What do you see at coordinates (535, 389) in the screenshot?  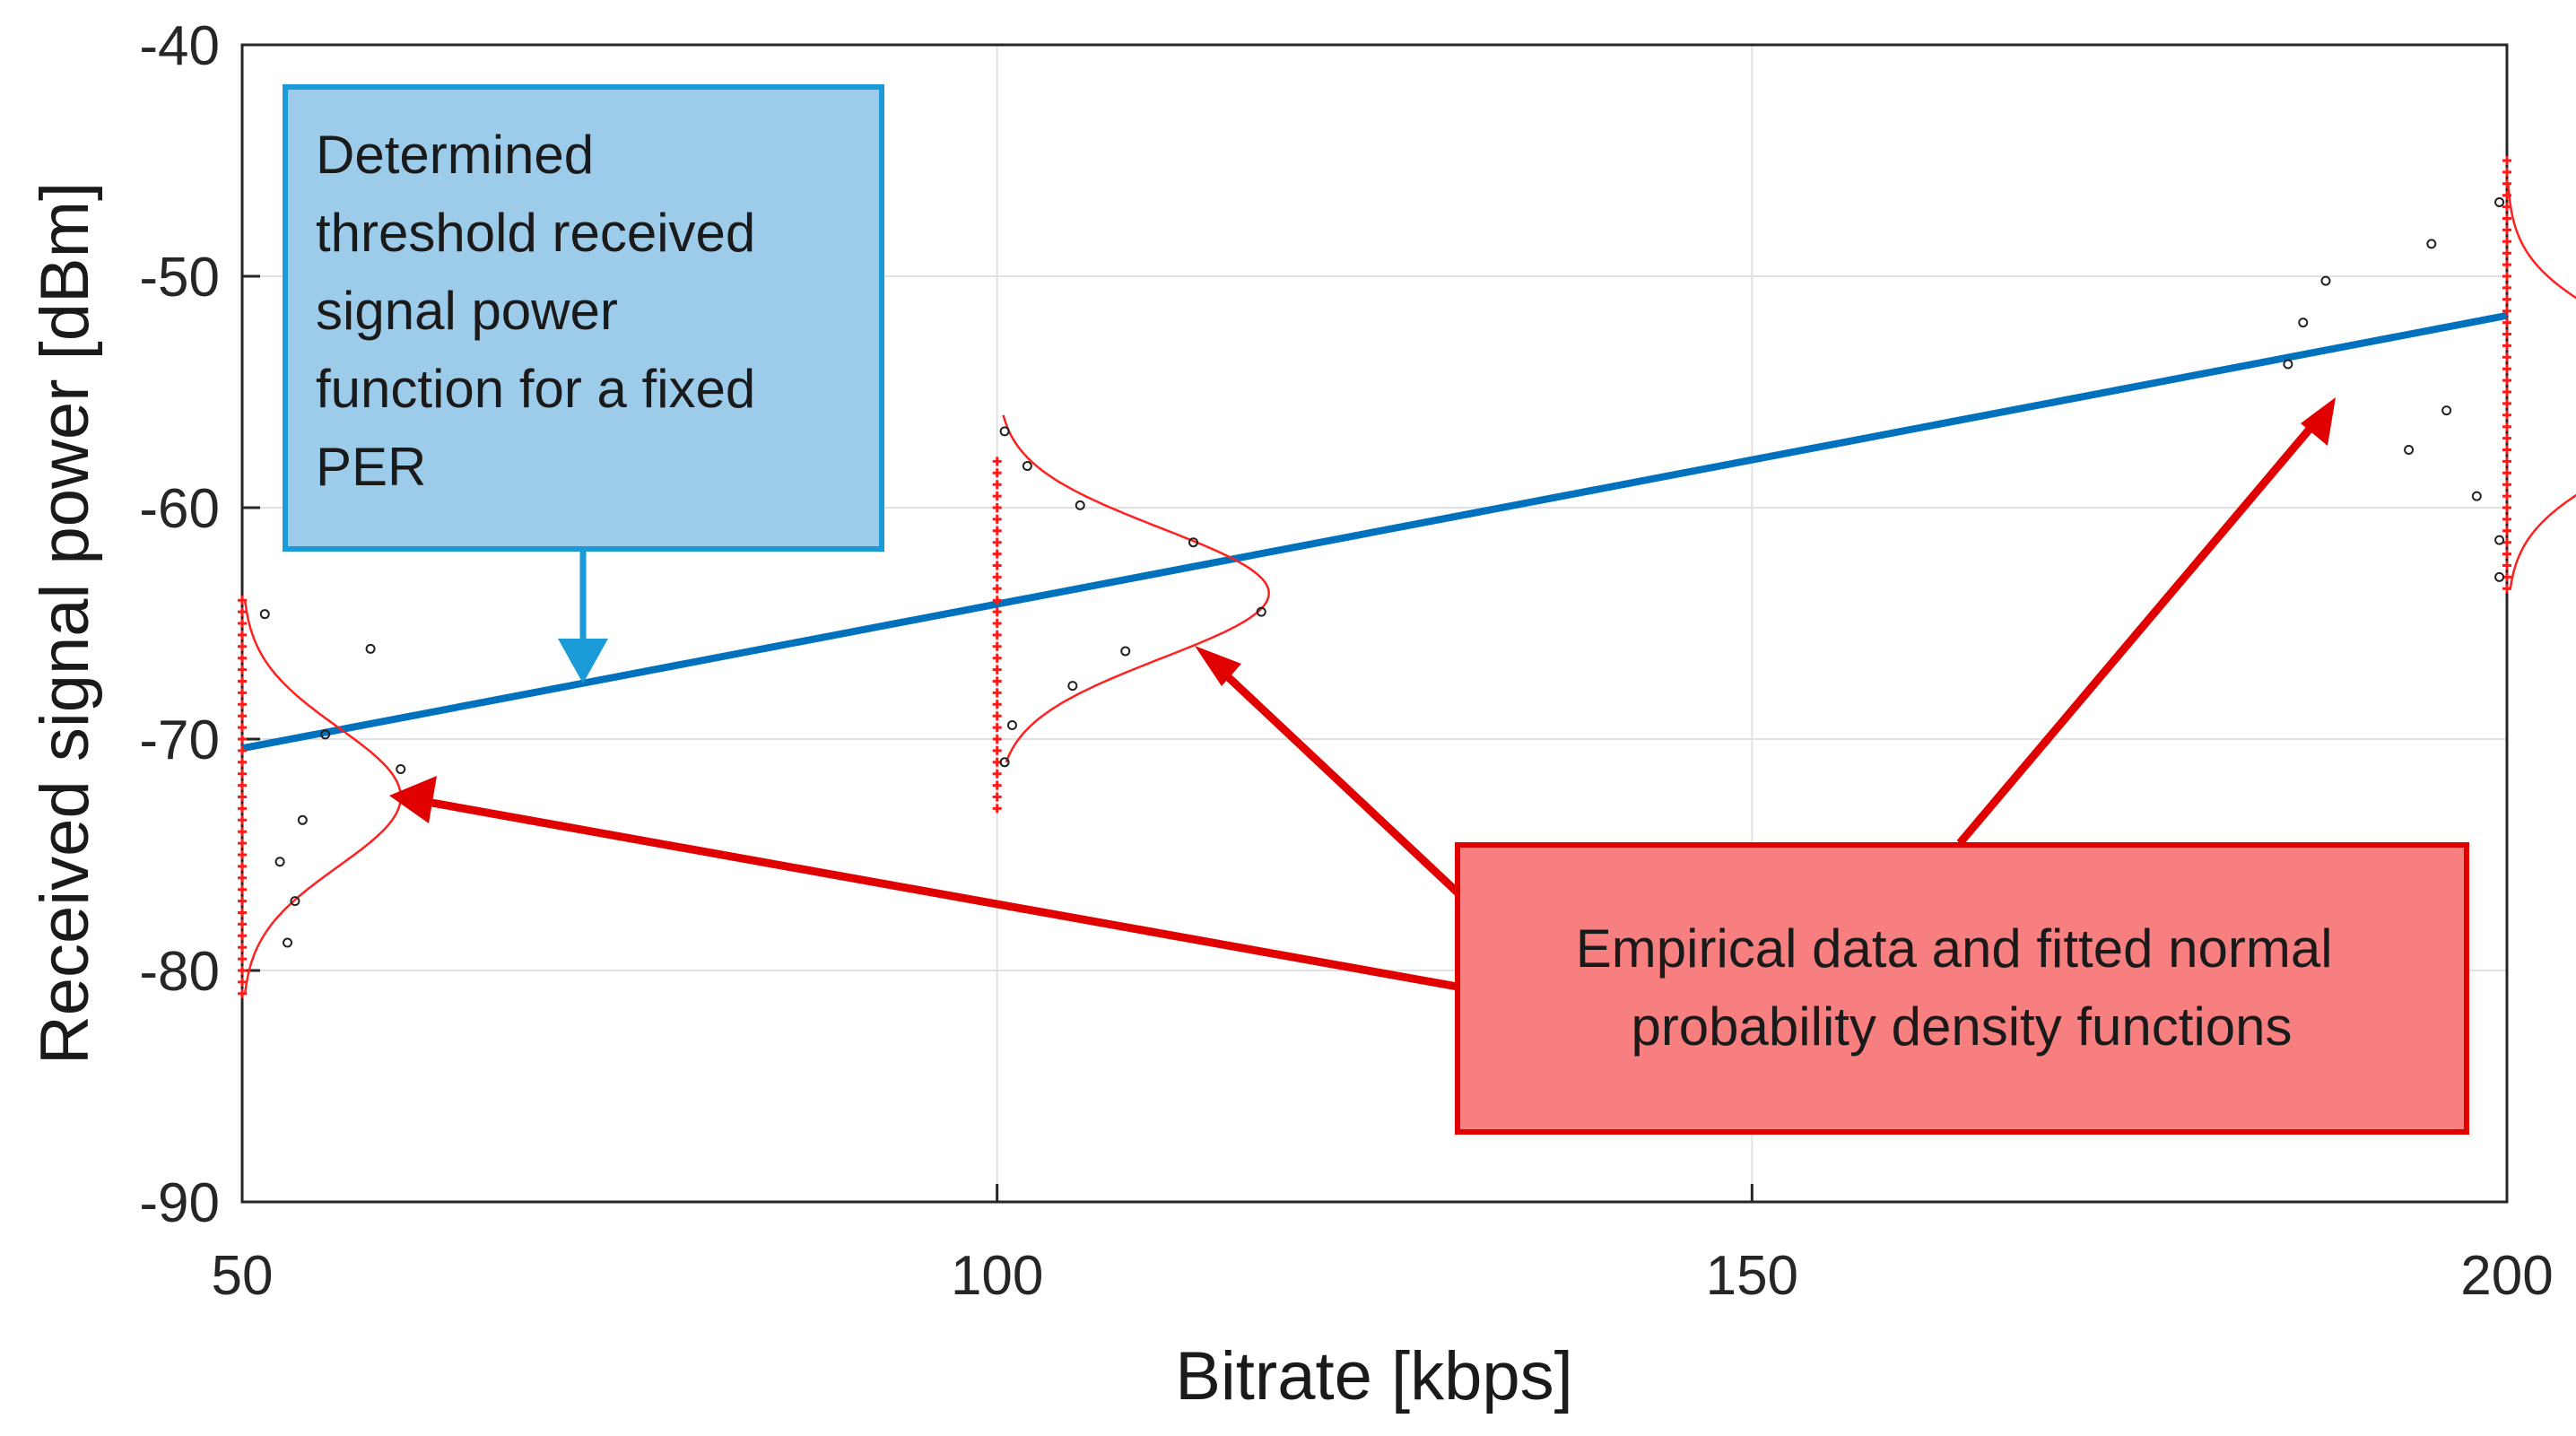 I see `threshold-annotation-line: function for a fixed` at bounding box center [535, 389].